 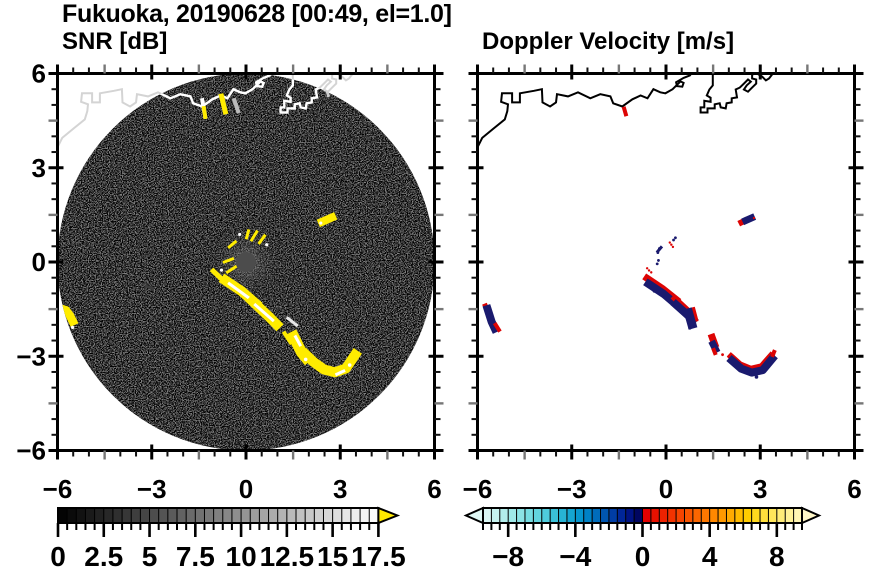 What do you see at coordinates (39, 262) in the screenshot?
I see `y-tick-label: 0` at bounding box center [39, 262].